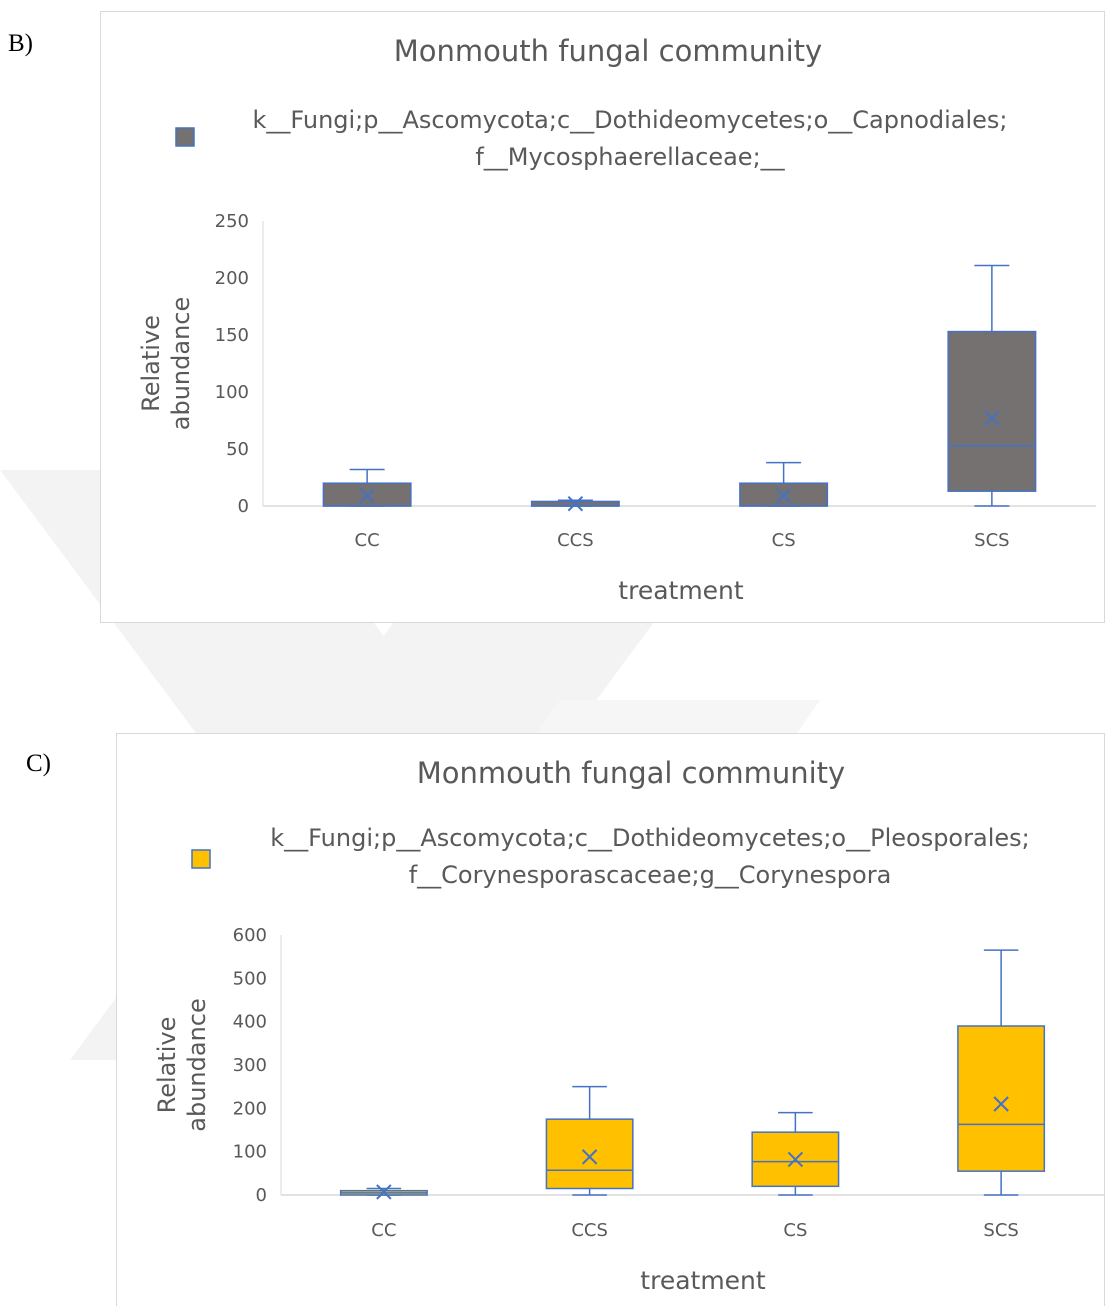 This screenshot has height=1311, width=1105. I want to click on y-tick-label: 150, so click(232, 335).